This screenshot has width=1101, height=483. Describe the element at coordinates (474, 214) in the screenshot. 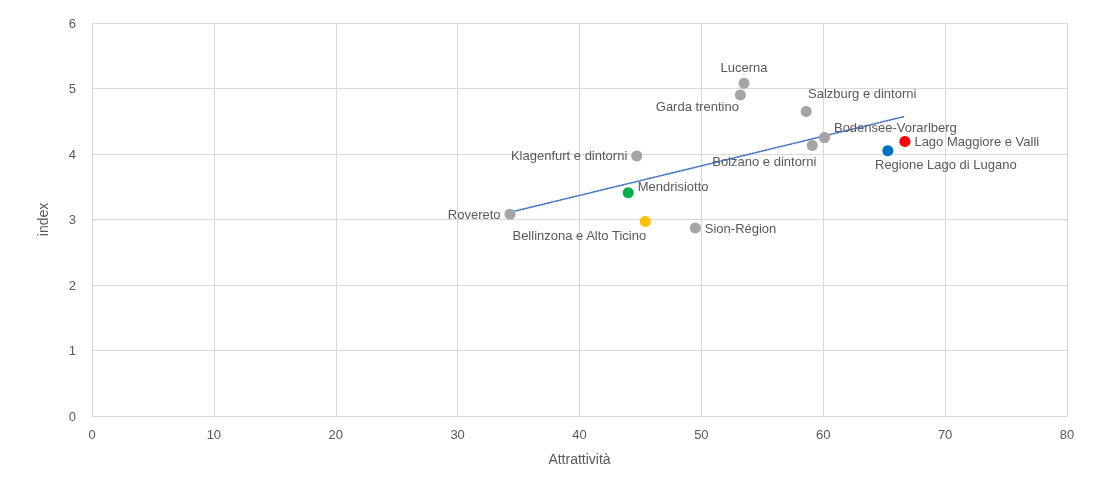

I see `series-label: Rovereto` at that location.